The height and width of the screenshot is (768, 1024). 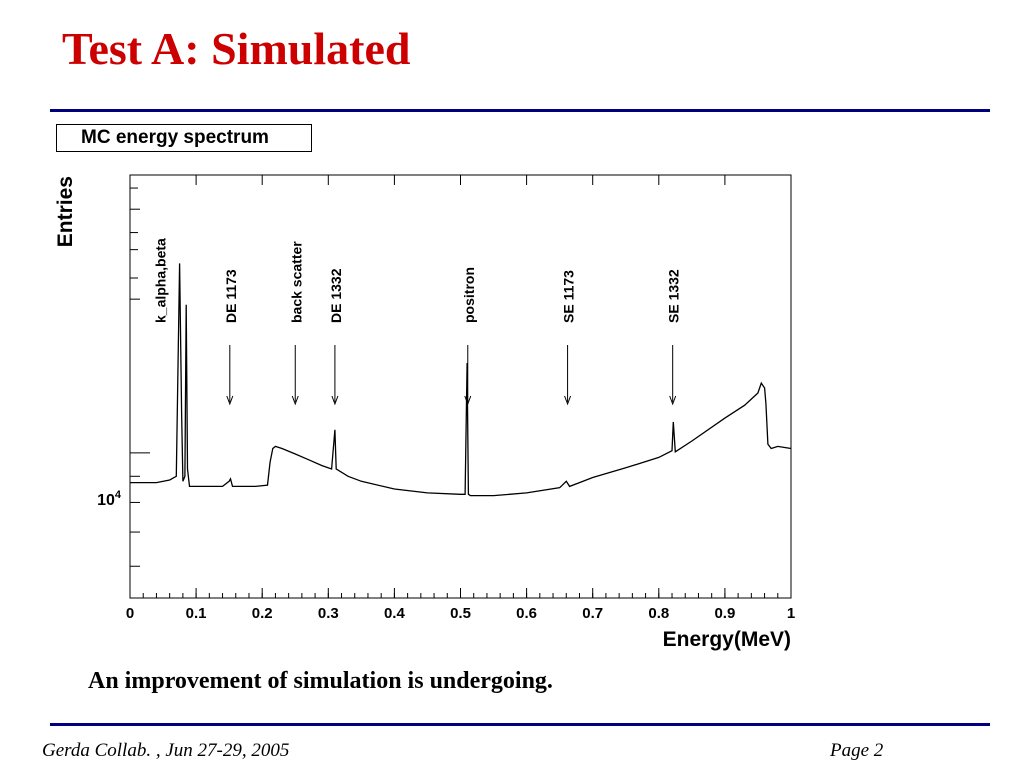 I want to click on bottom-divider, so click(x=520, y=724).